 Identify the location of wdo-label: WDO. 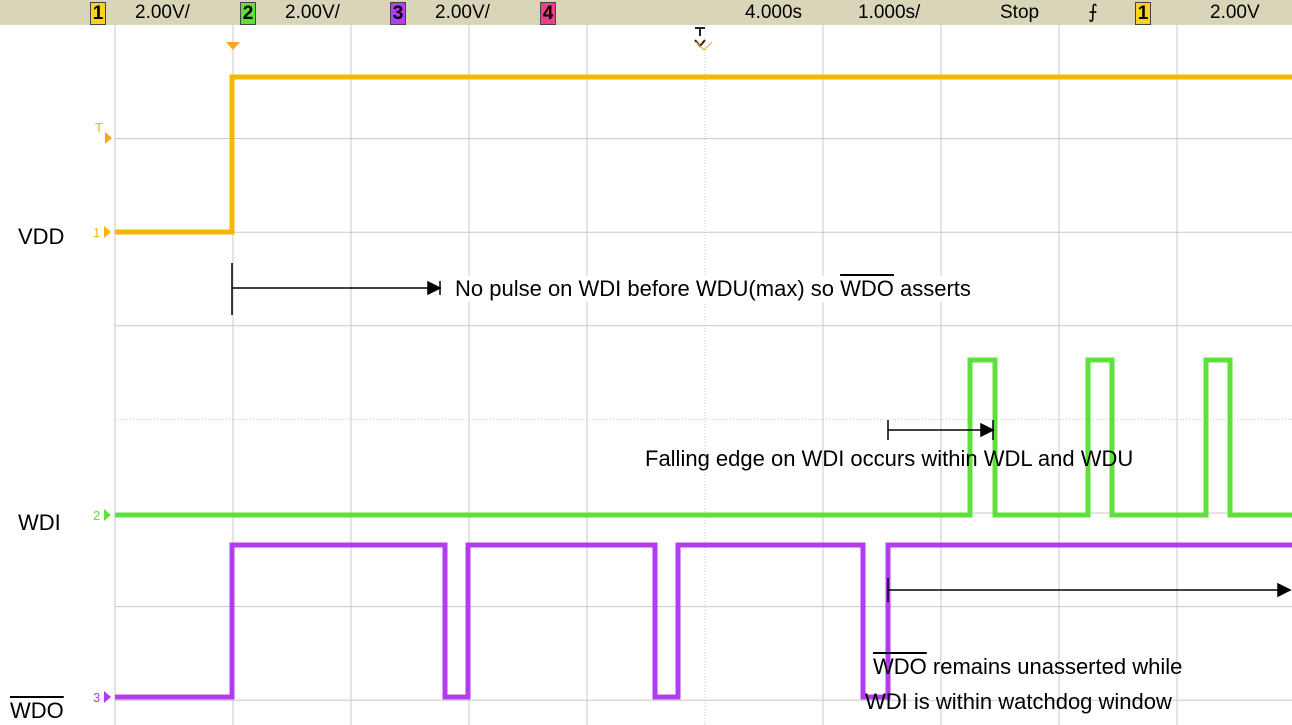
(37, 710).